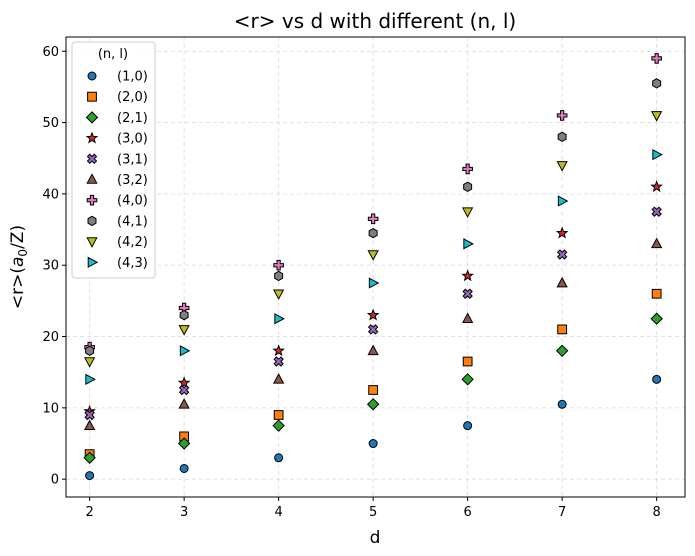 Image resolution: width=695 pixels, height=556 pixels. Describe the element at coordinates (375, 21) in the screenshot. I see `chart-title: <r> vs d with different (n, l)` at that location.